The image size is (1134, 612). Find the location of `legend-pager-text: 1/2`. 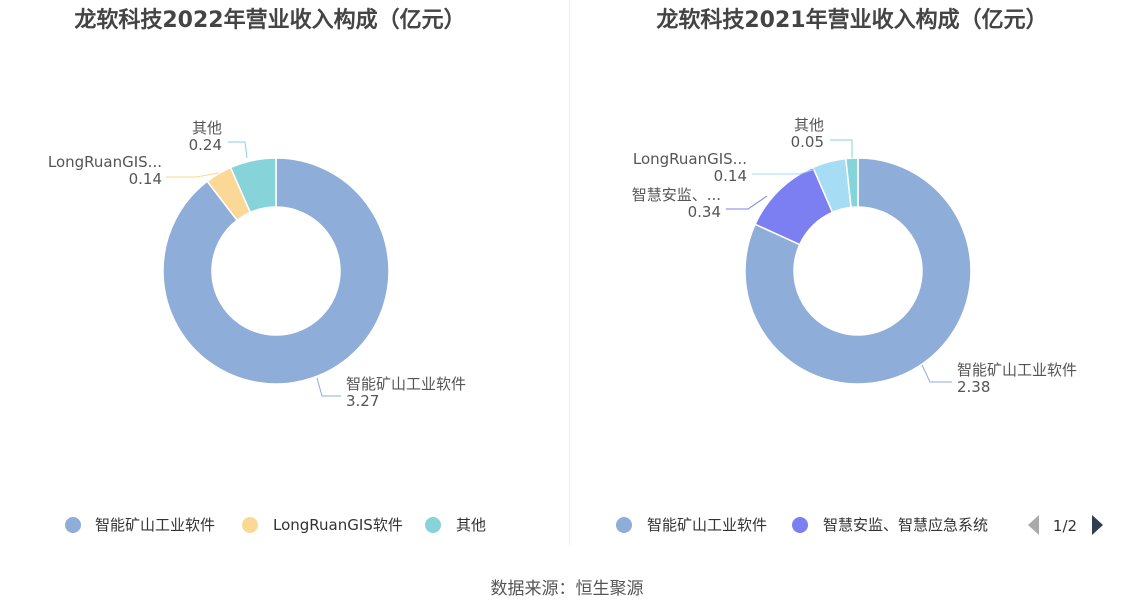

legend-pager-text: 1/2 is located at coordinates (1065, 526).